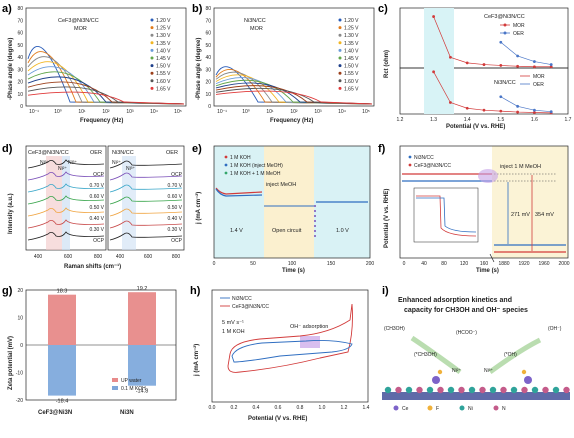 The image size is (574, 438). Describe the element at coordinates (292, 202) in the screenshot. I see `panel-e-frame` at that location.